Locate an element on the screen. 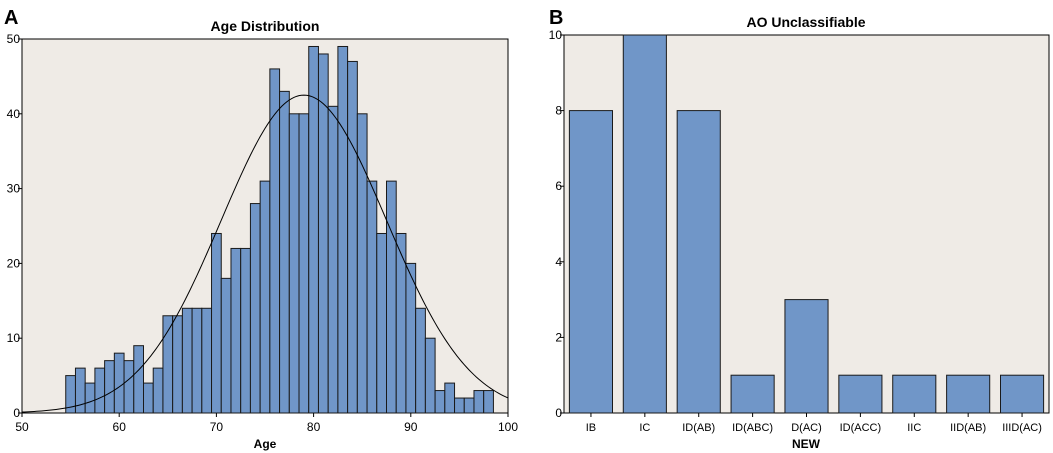 This screenshot has width=1053, height=453. y-tick-label: 40 is located at coordinates (14, 114).